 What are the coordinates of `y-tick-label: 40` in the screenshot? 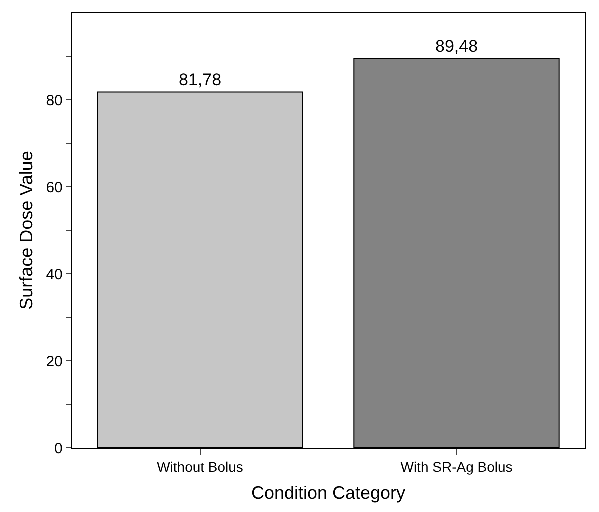 It's located at (54, 275).